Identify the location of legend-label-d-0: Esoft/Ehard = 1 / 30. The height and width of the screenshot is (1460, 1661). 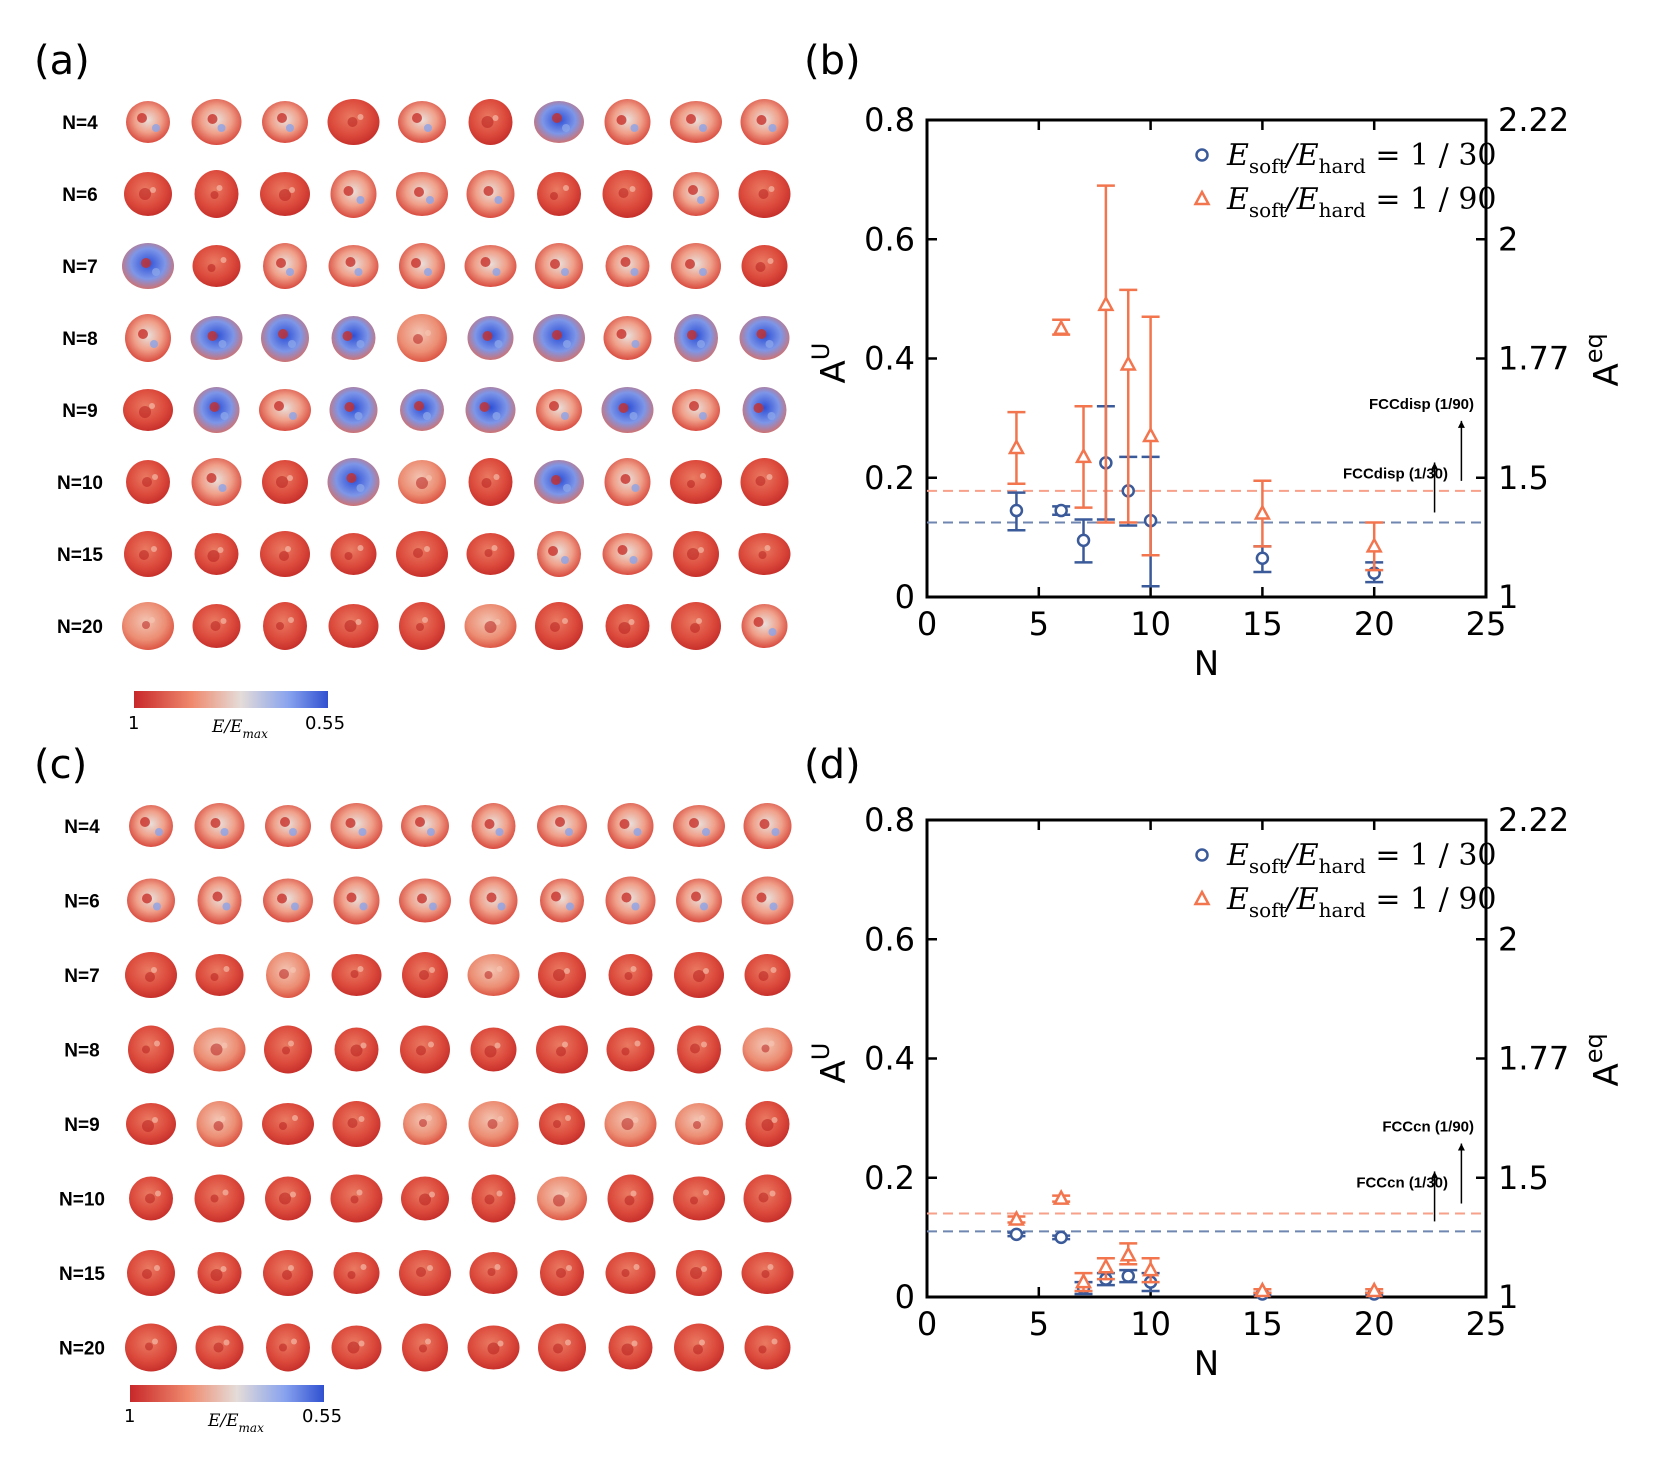
(1361, 858).